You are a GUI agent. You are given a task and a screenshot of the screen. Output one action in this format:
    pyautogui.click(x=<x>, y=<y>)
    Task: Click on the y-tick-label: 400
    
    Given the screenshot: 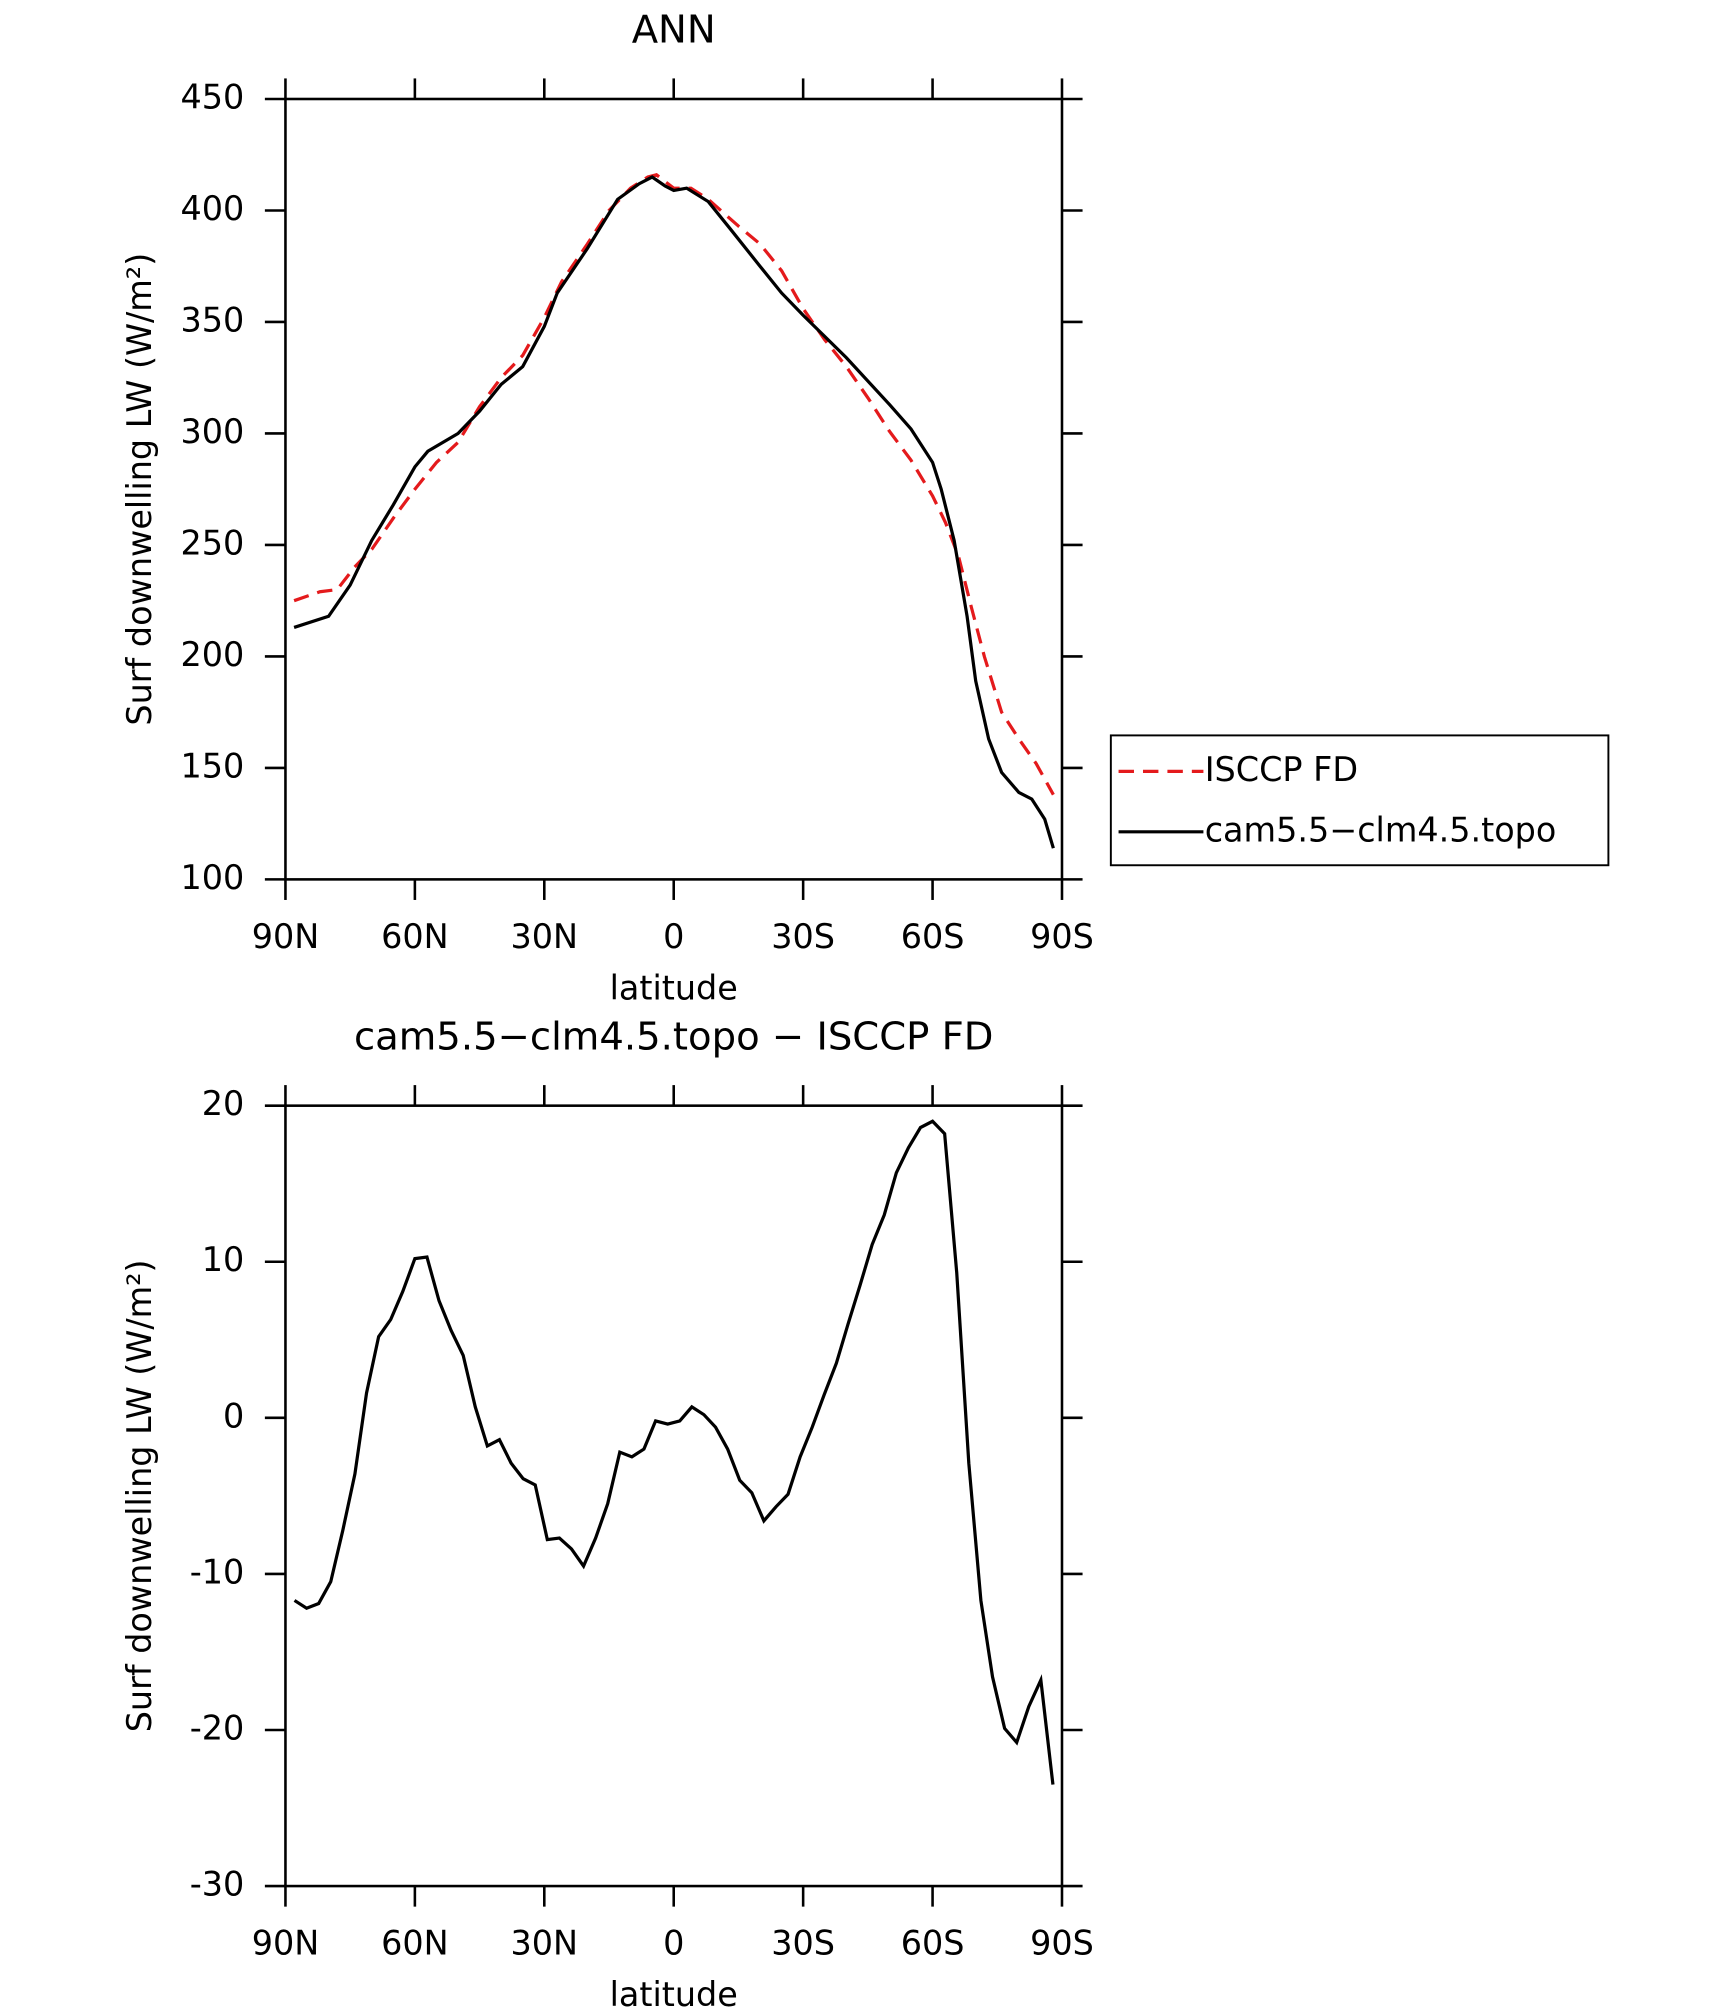 What is the action you would take?
    pyautogui.click(x=213, y=208)
    